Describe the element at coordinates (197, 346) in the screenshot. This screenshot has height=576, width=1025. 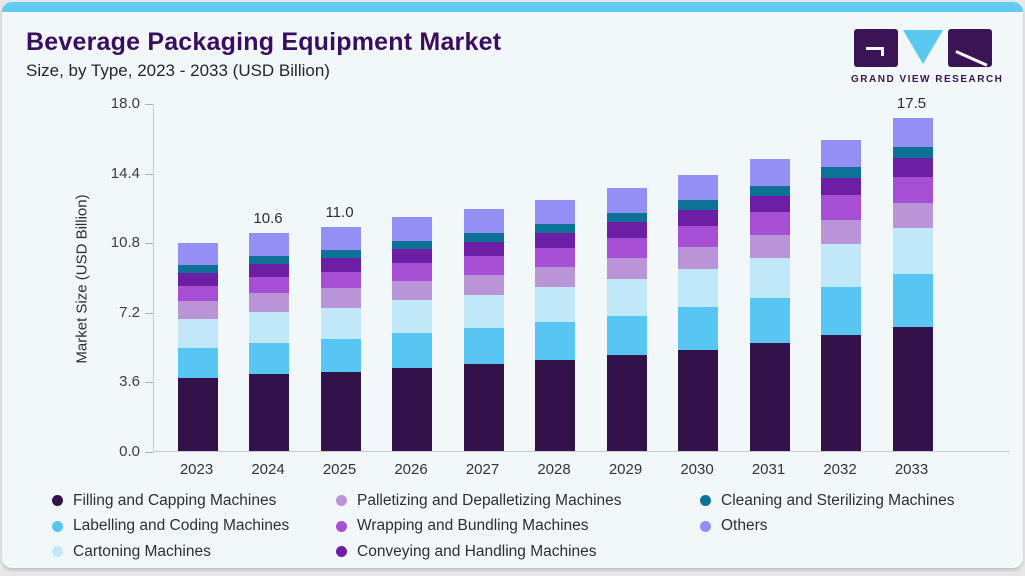
I see `bar-2023` at that location.